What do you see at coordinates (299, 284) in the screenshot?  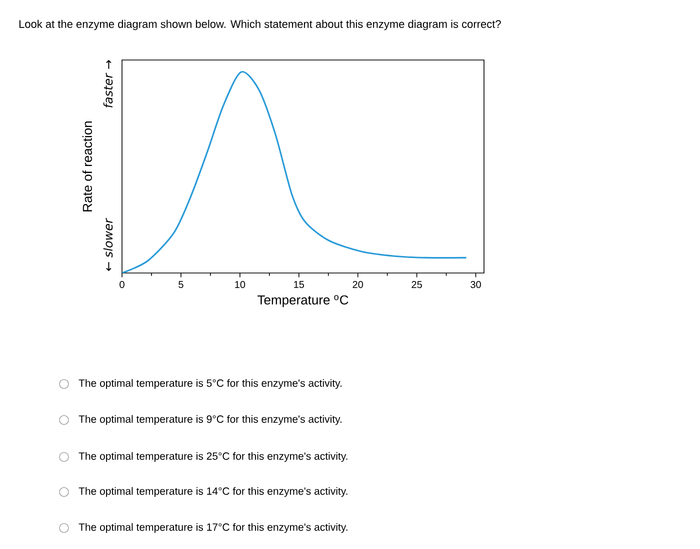 I see `x-tick-label: 15` at bounding box center [299, 284].